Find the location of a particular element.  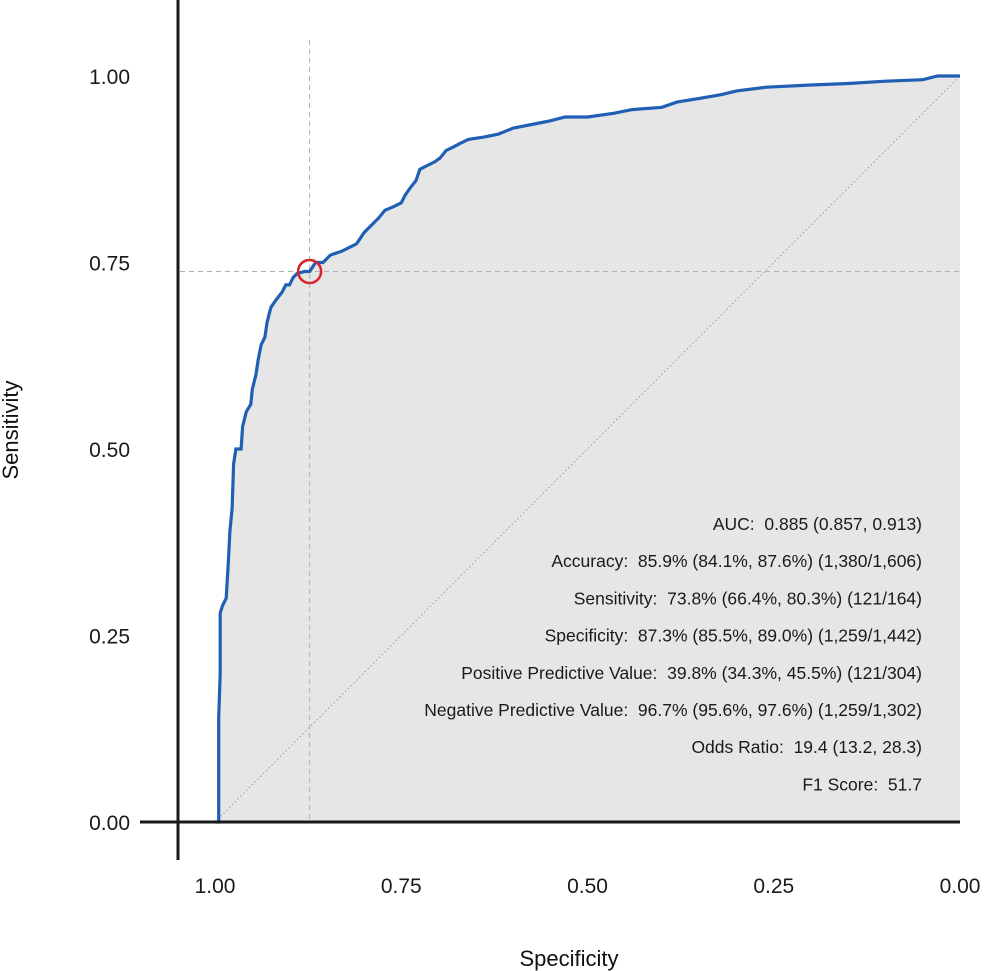

x-tick-label: 0.50 is located at coordinates (587, 886).